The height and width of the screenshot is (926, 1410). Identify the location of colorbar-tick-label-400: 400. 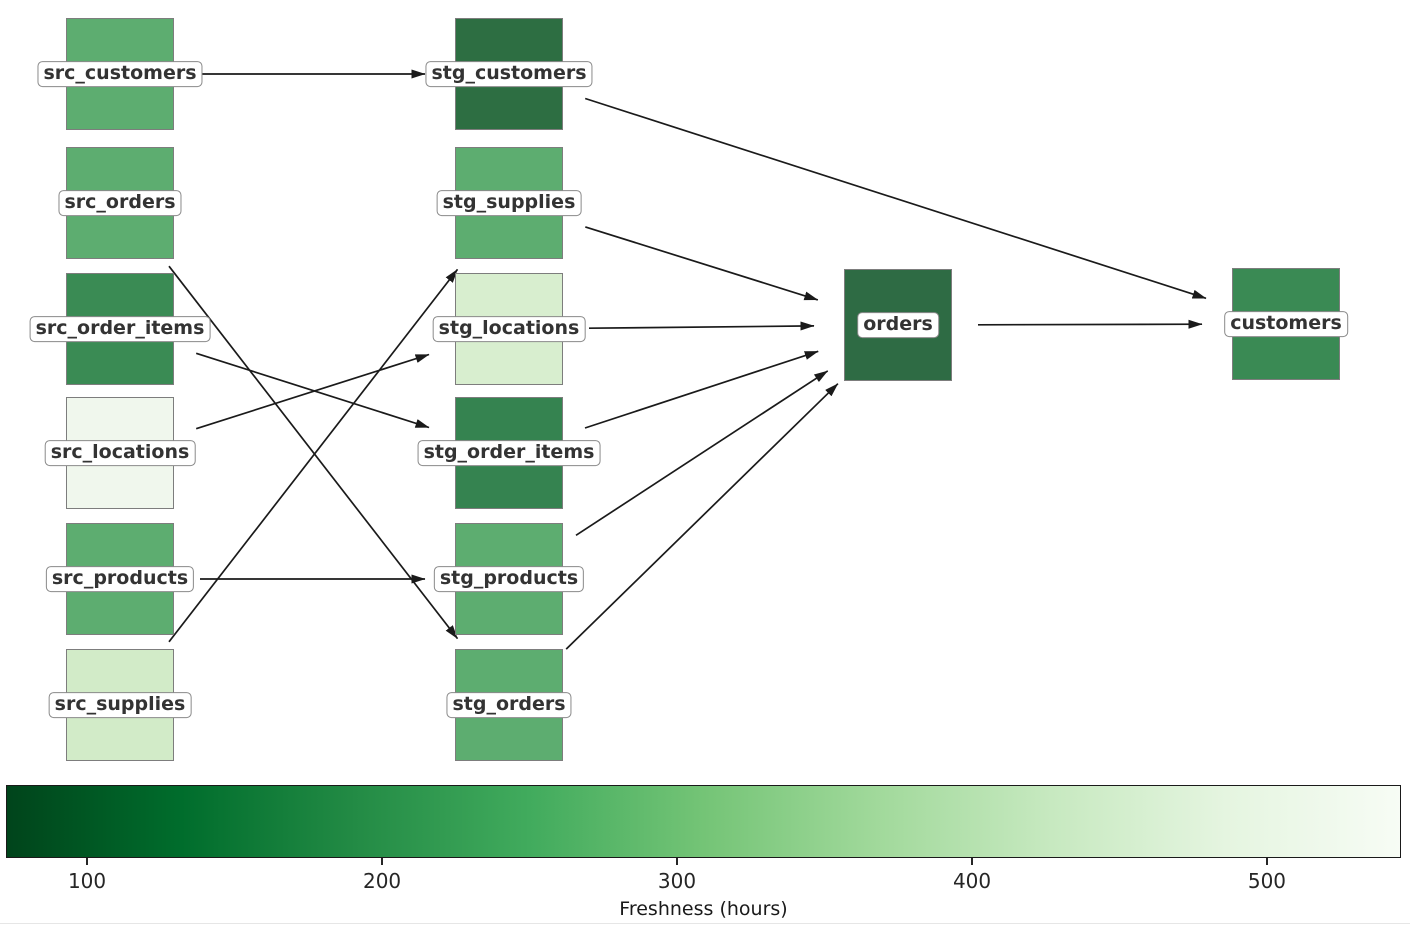
(972, 881).